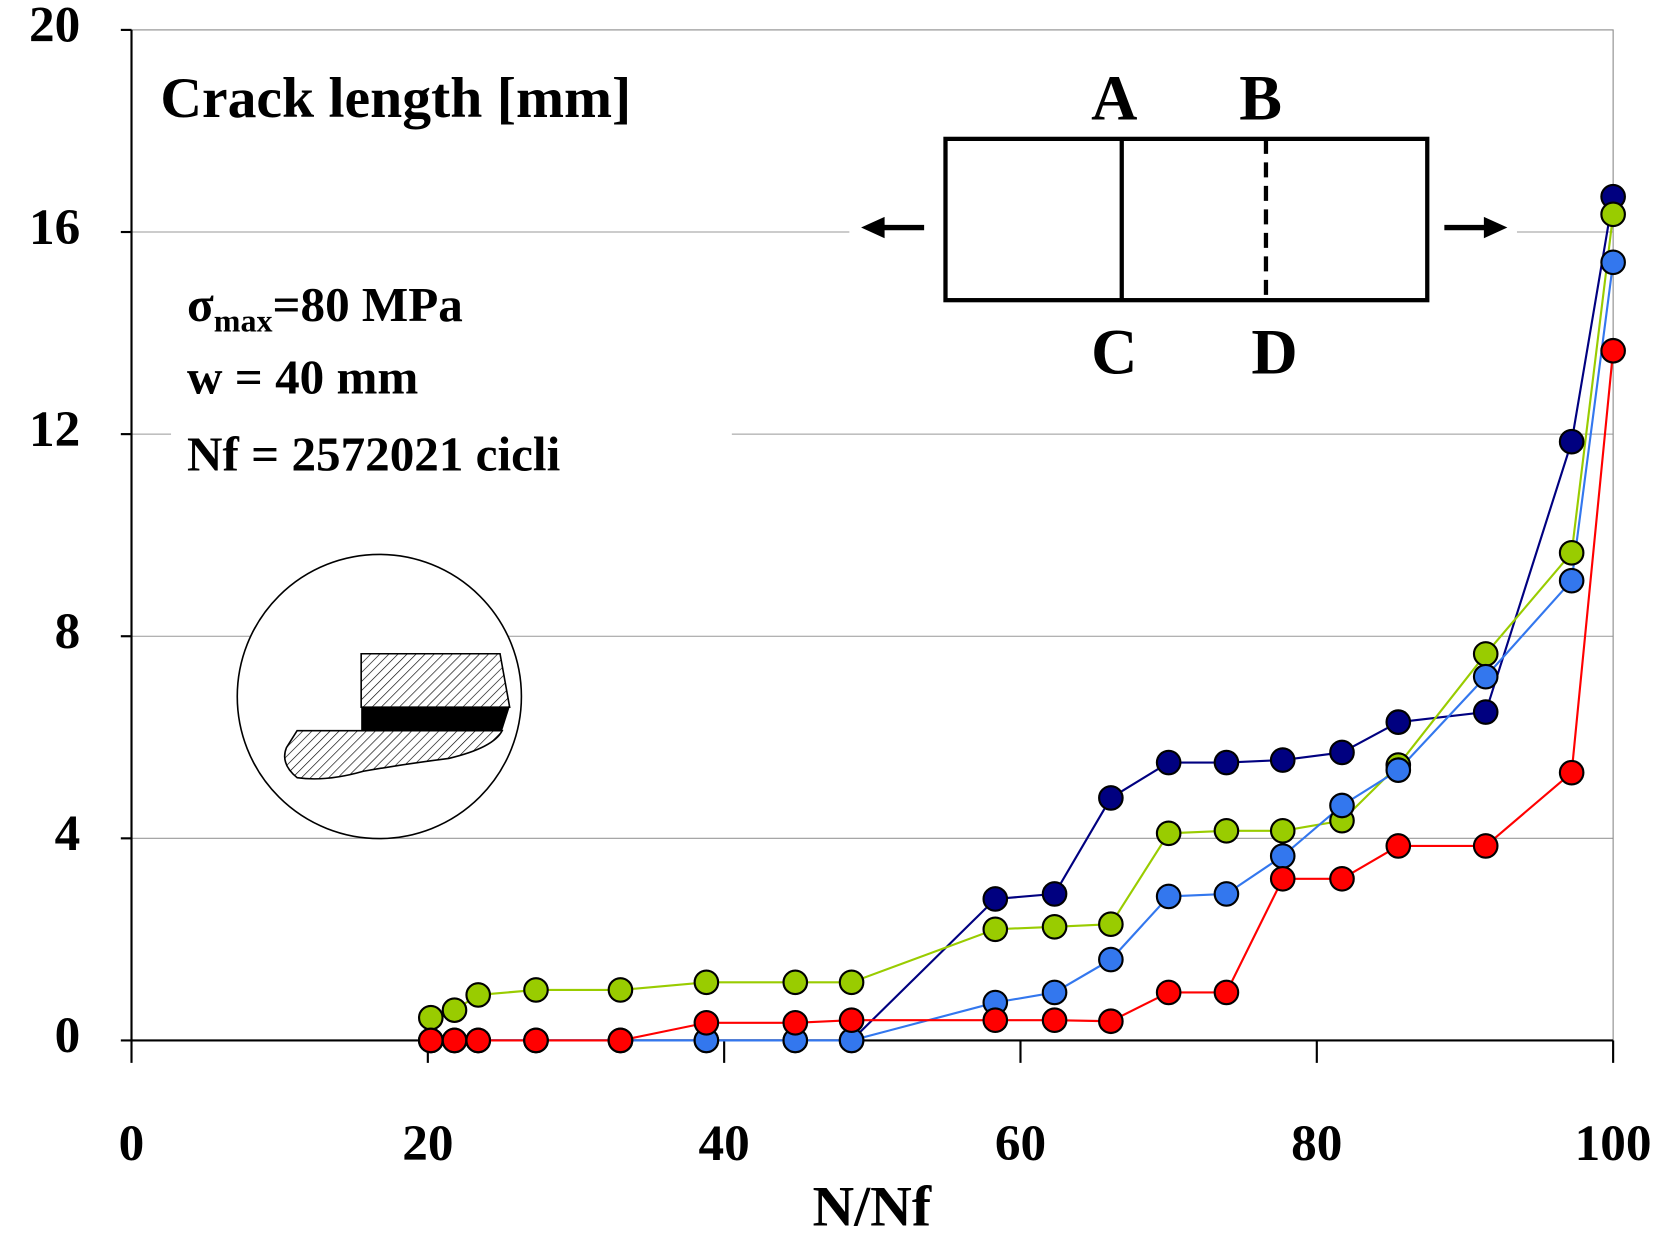 This screenshot has height=1237, width=1672. What do you see at coordinates (393, 754) in the screenshot?
I see `lower-plate` at bounding box center [393, 754].